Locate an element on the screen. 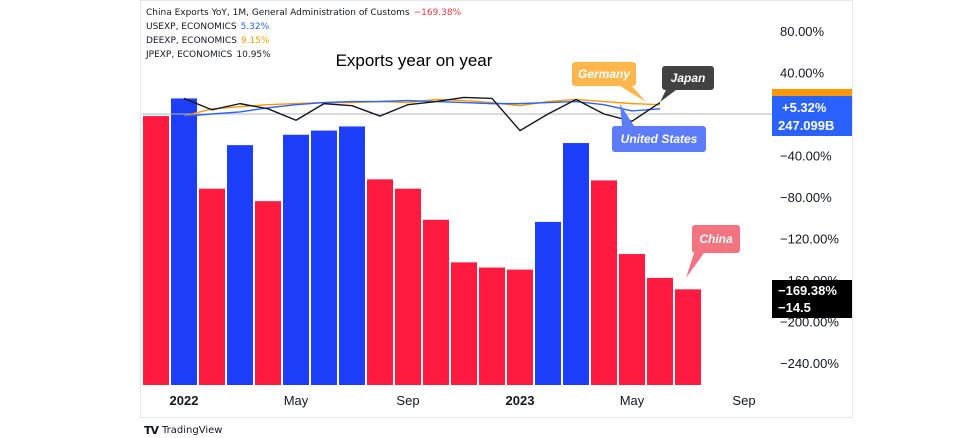 This screenshot has width=971, height=438. y-tick-label-0: 80.00% is located at coordinates (802, 31).